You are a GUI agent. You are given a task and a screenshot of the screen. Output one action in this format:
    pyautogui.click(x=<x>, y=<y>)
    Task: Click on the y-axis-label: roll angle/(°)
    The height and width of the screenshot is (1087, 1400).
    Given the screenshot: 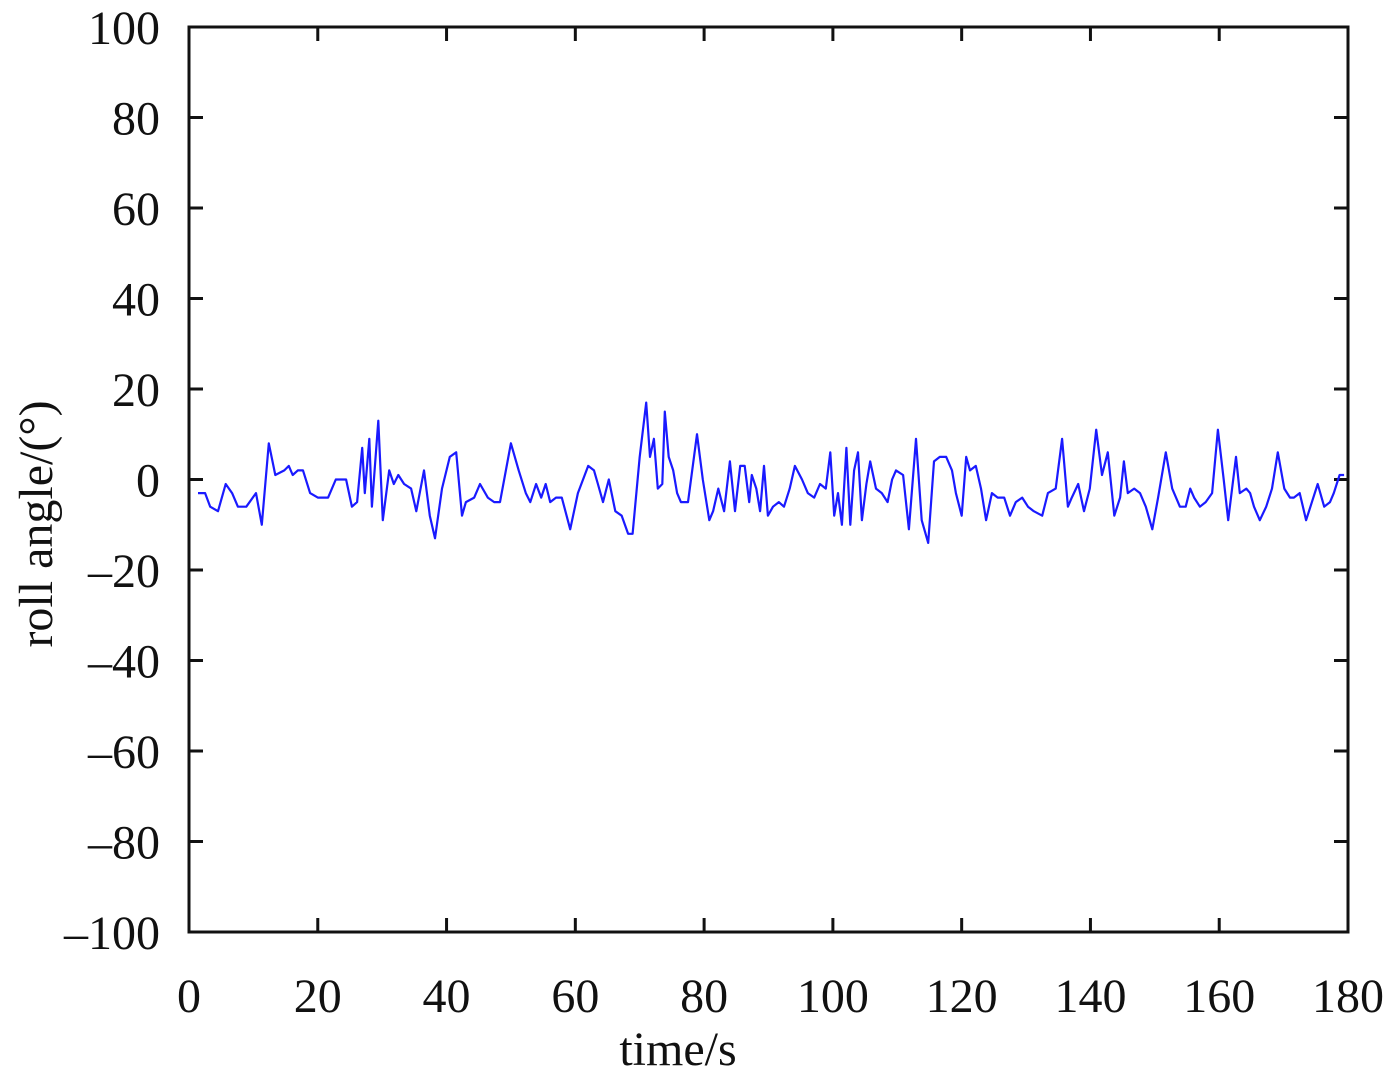 What is the action you would take?
    pyautogui.click(x=36, y=523)
    